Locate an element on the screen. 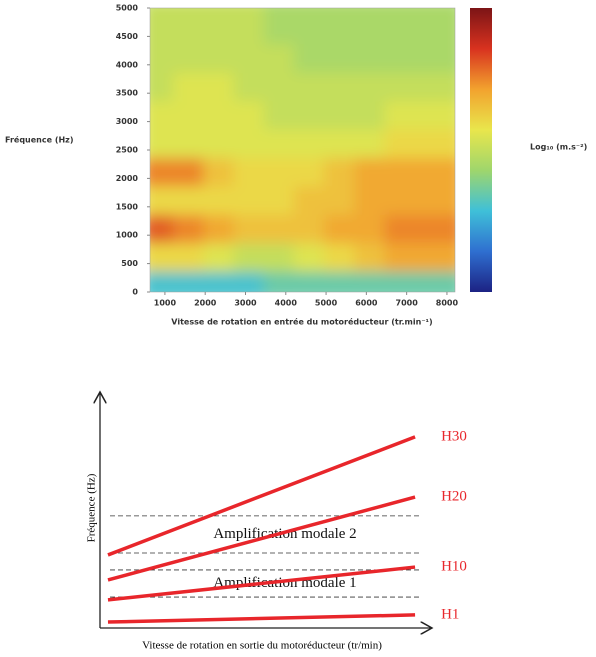 The height and width of the screenshot is (657, 596). x-tick-label: 3000 is located at coordinates (245, 303).